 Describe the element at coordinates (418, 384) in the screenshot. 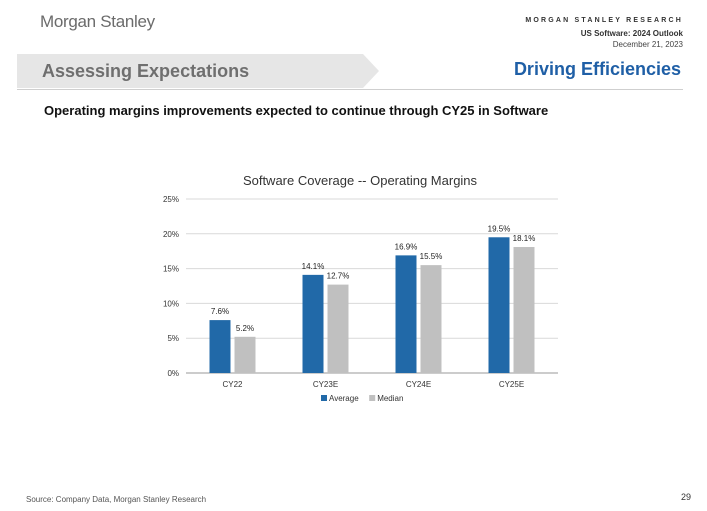

I see `x-tick-label: CY24E` at that location.